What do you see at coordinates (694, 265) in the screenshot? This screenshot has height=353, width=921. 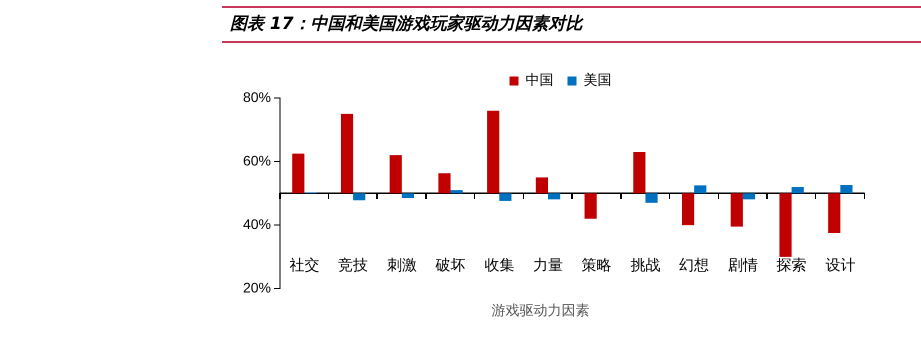 I see `x-tick-label: 幻想` at bounding box center [694, 265].